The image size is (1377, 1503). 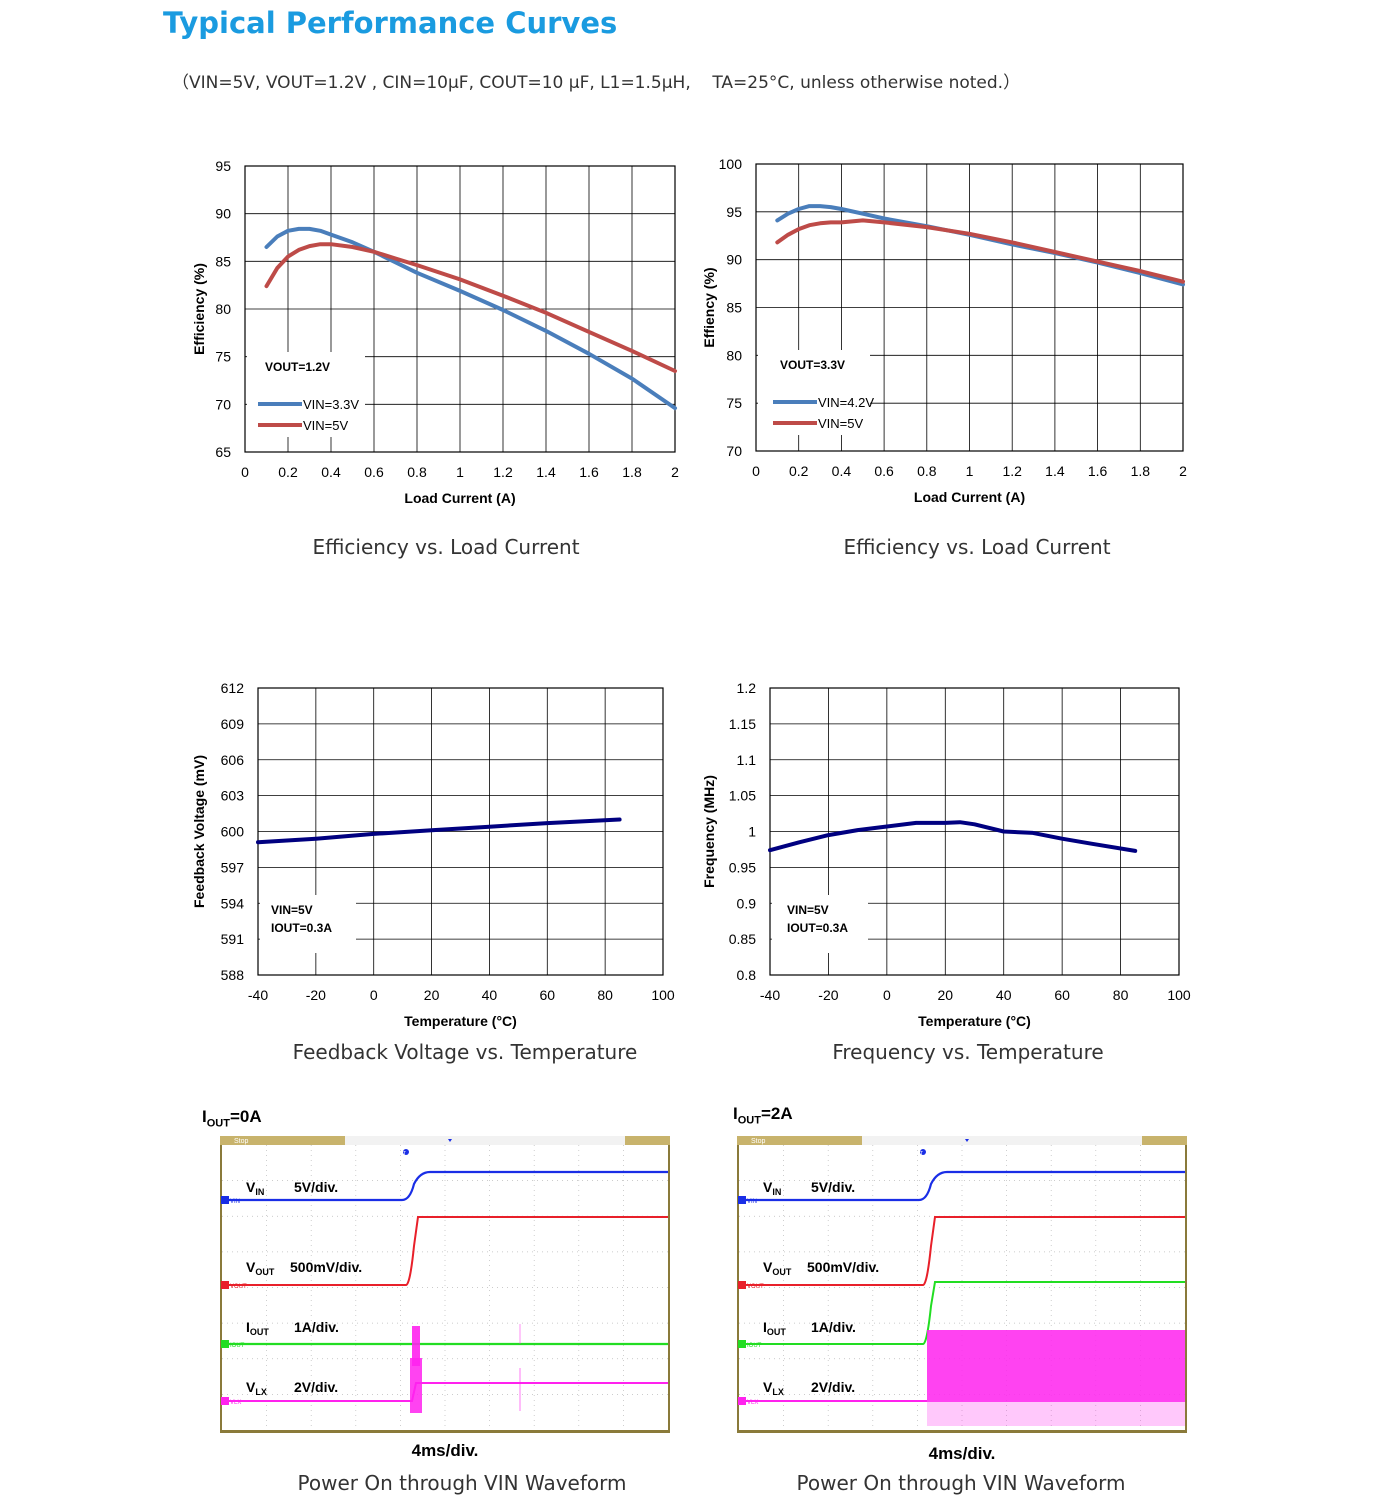 I want to click on x-tick-label: 0.4, so click(x=331, y=472).